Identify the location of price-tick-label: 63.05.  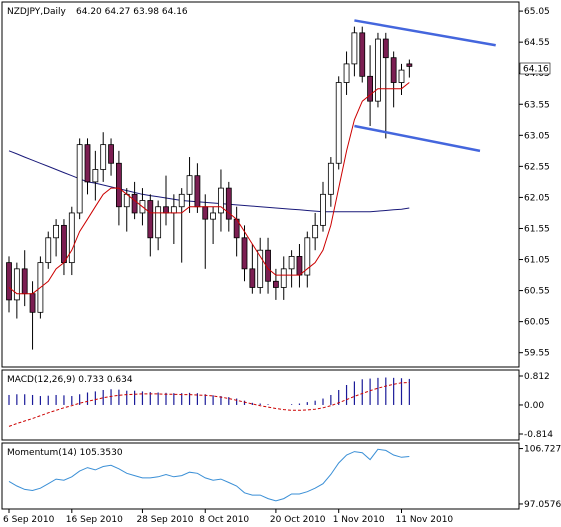
(537, 136).